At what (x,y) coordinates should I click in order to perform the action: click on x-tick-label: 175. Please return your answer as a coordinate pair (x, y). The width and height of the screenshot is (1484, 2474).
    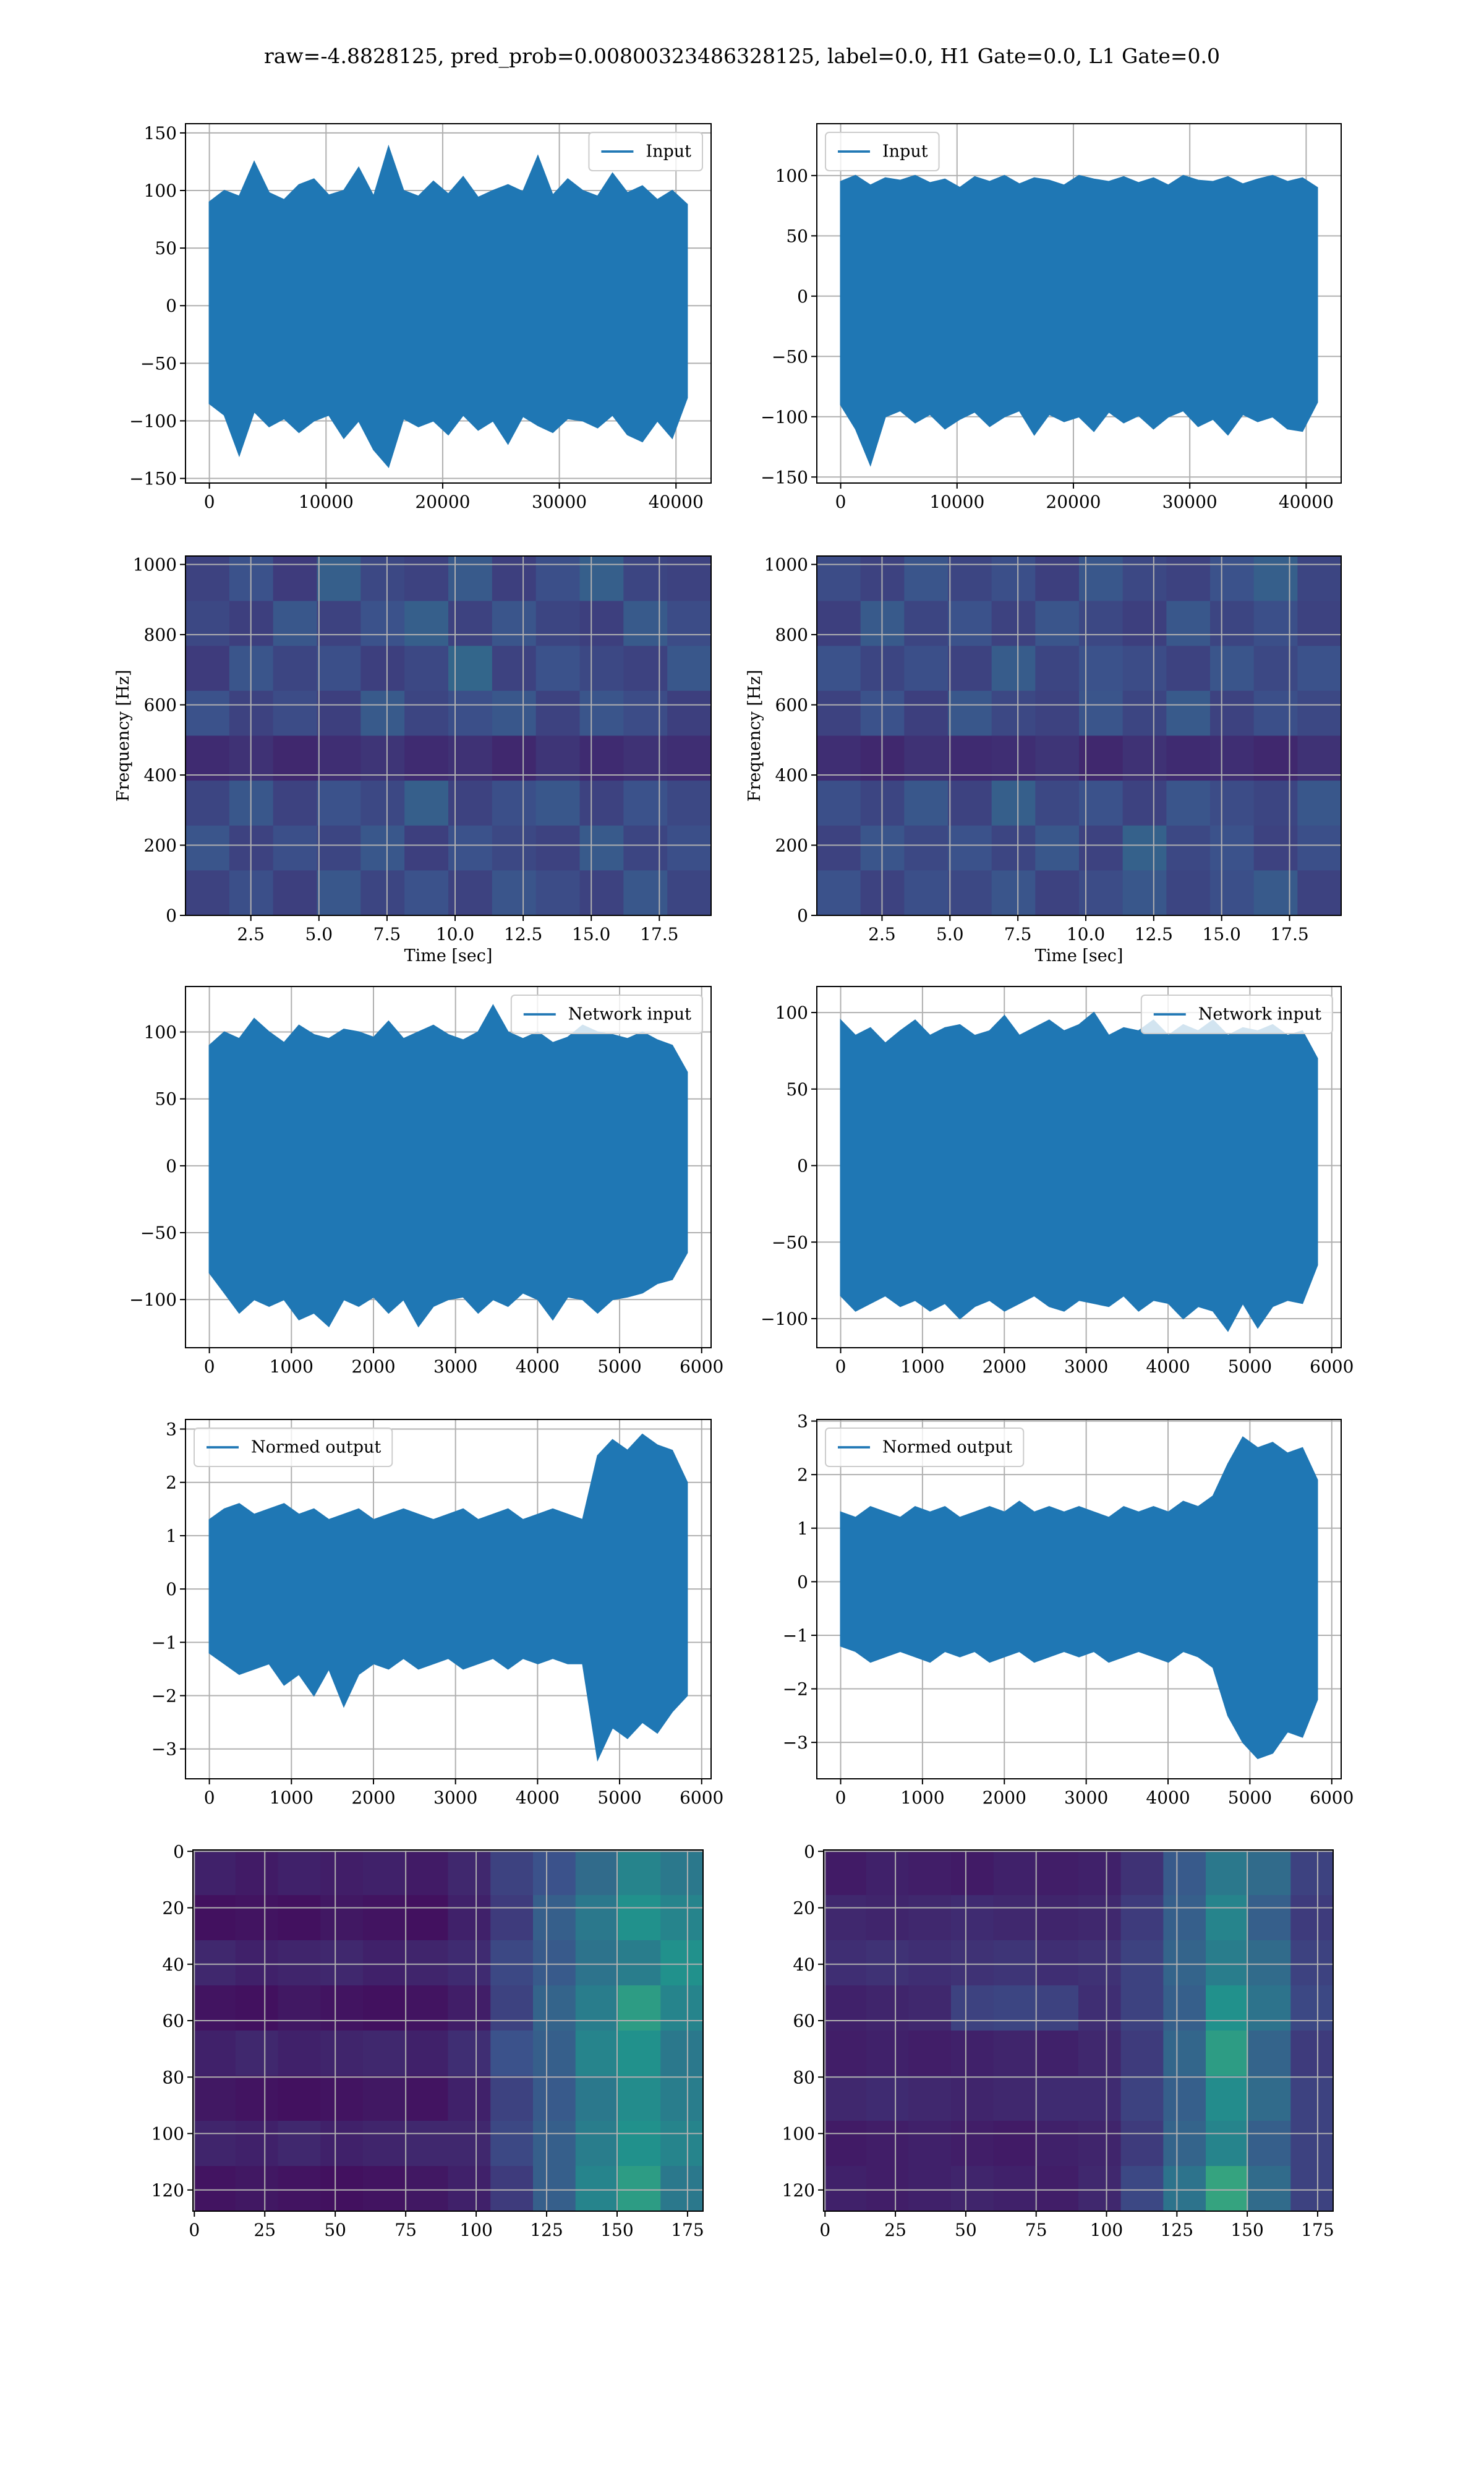
    Looking at the image, I should click on (1317, 2230).